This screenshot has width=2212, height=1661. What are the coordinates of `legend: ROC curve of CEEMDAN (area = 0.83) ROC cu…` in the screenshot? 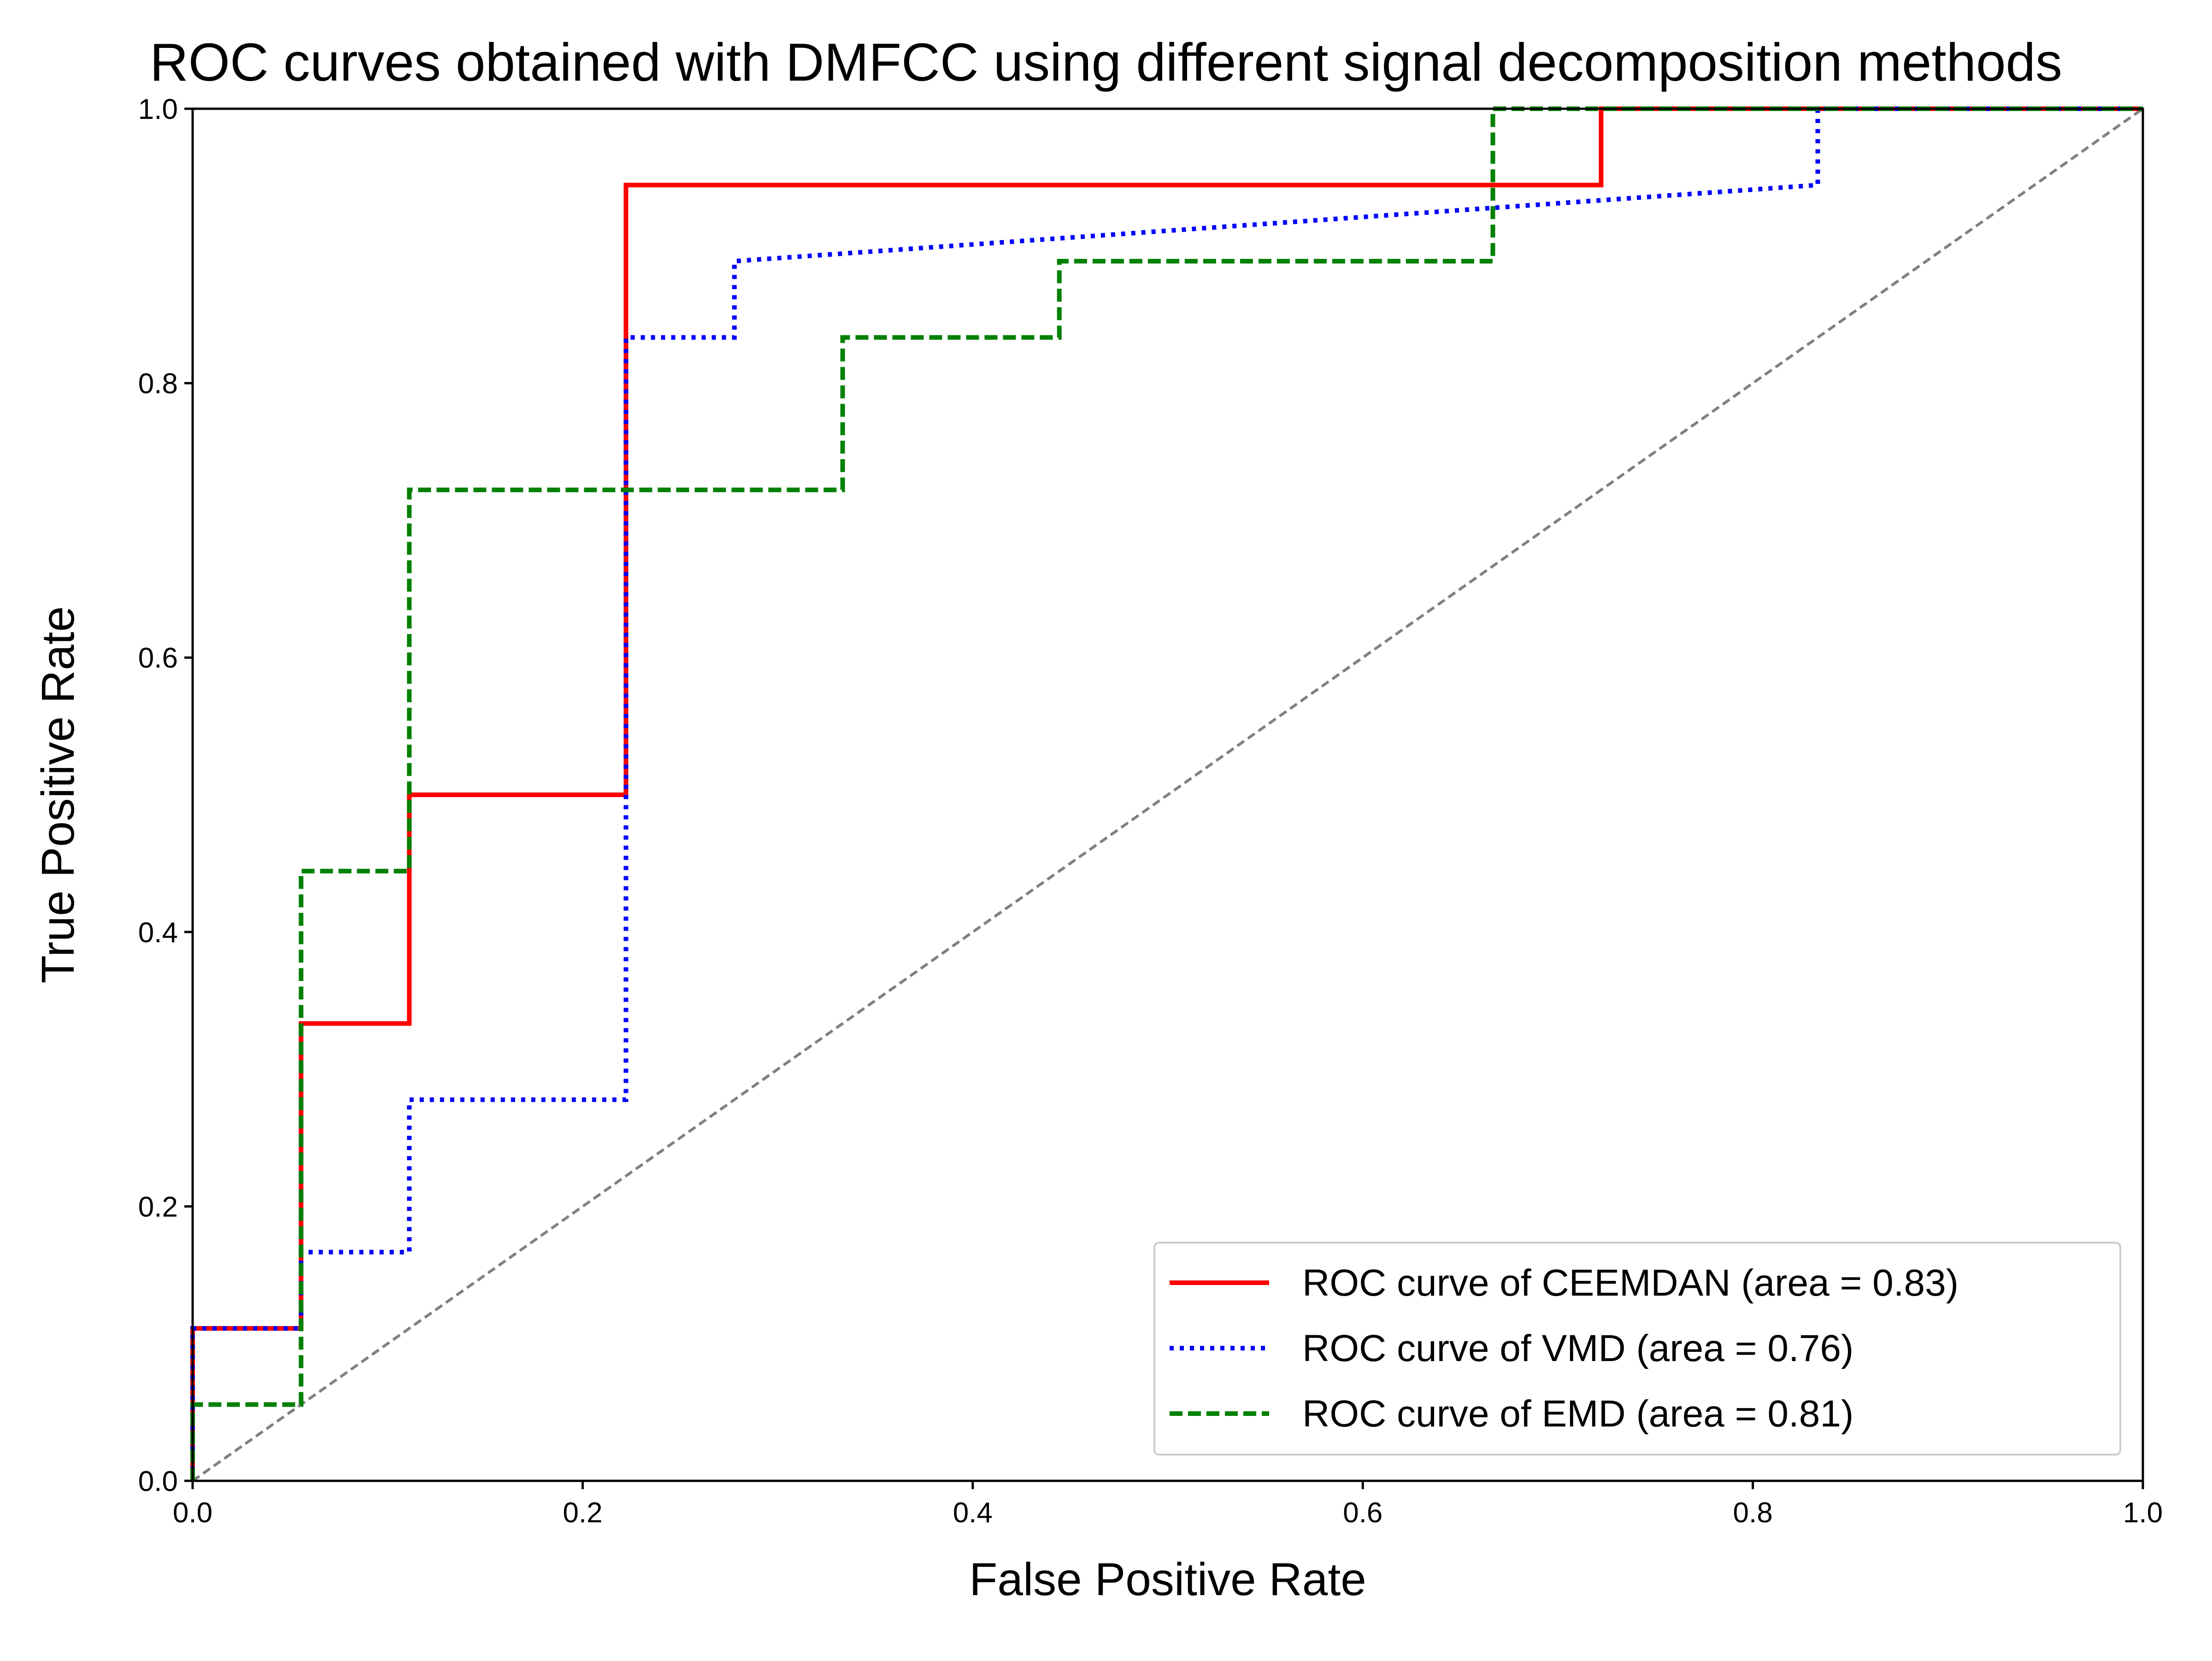 It's located at (1637, 1349).